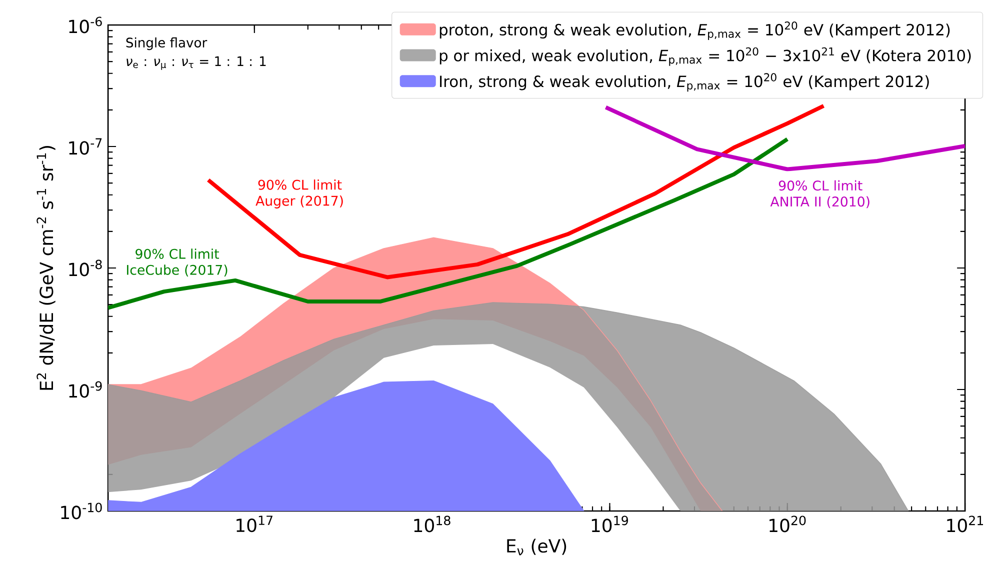 Image resolution: width=990 pixels, height=564 pixels. I want to click on x-tick-label: 10$^{19}$, so click(610, 524).